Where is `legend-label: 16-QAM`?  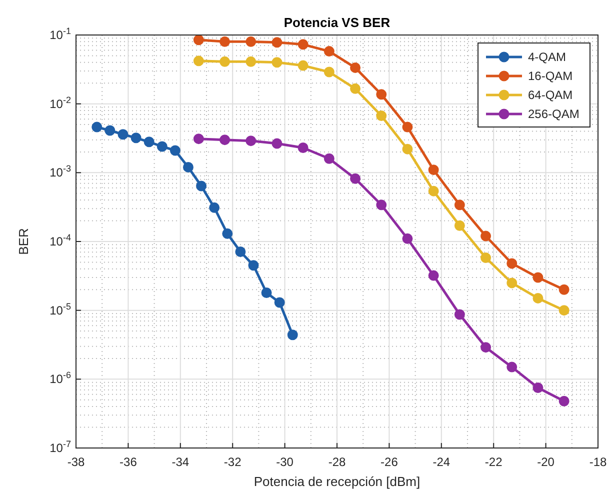
legend-label: 16-QAM is located at coordinates (550, 76).